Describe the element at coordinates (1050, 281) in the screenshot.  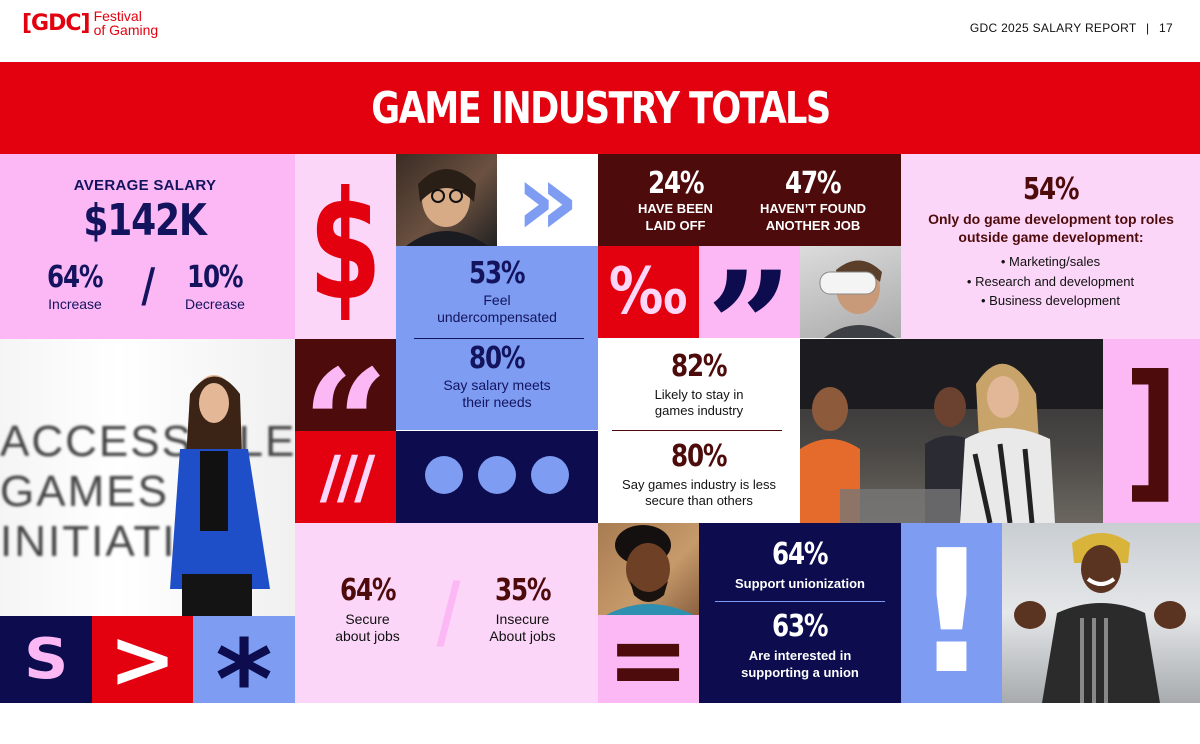
I see `role-item: • Research and development` at that location.